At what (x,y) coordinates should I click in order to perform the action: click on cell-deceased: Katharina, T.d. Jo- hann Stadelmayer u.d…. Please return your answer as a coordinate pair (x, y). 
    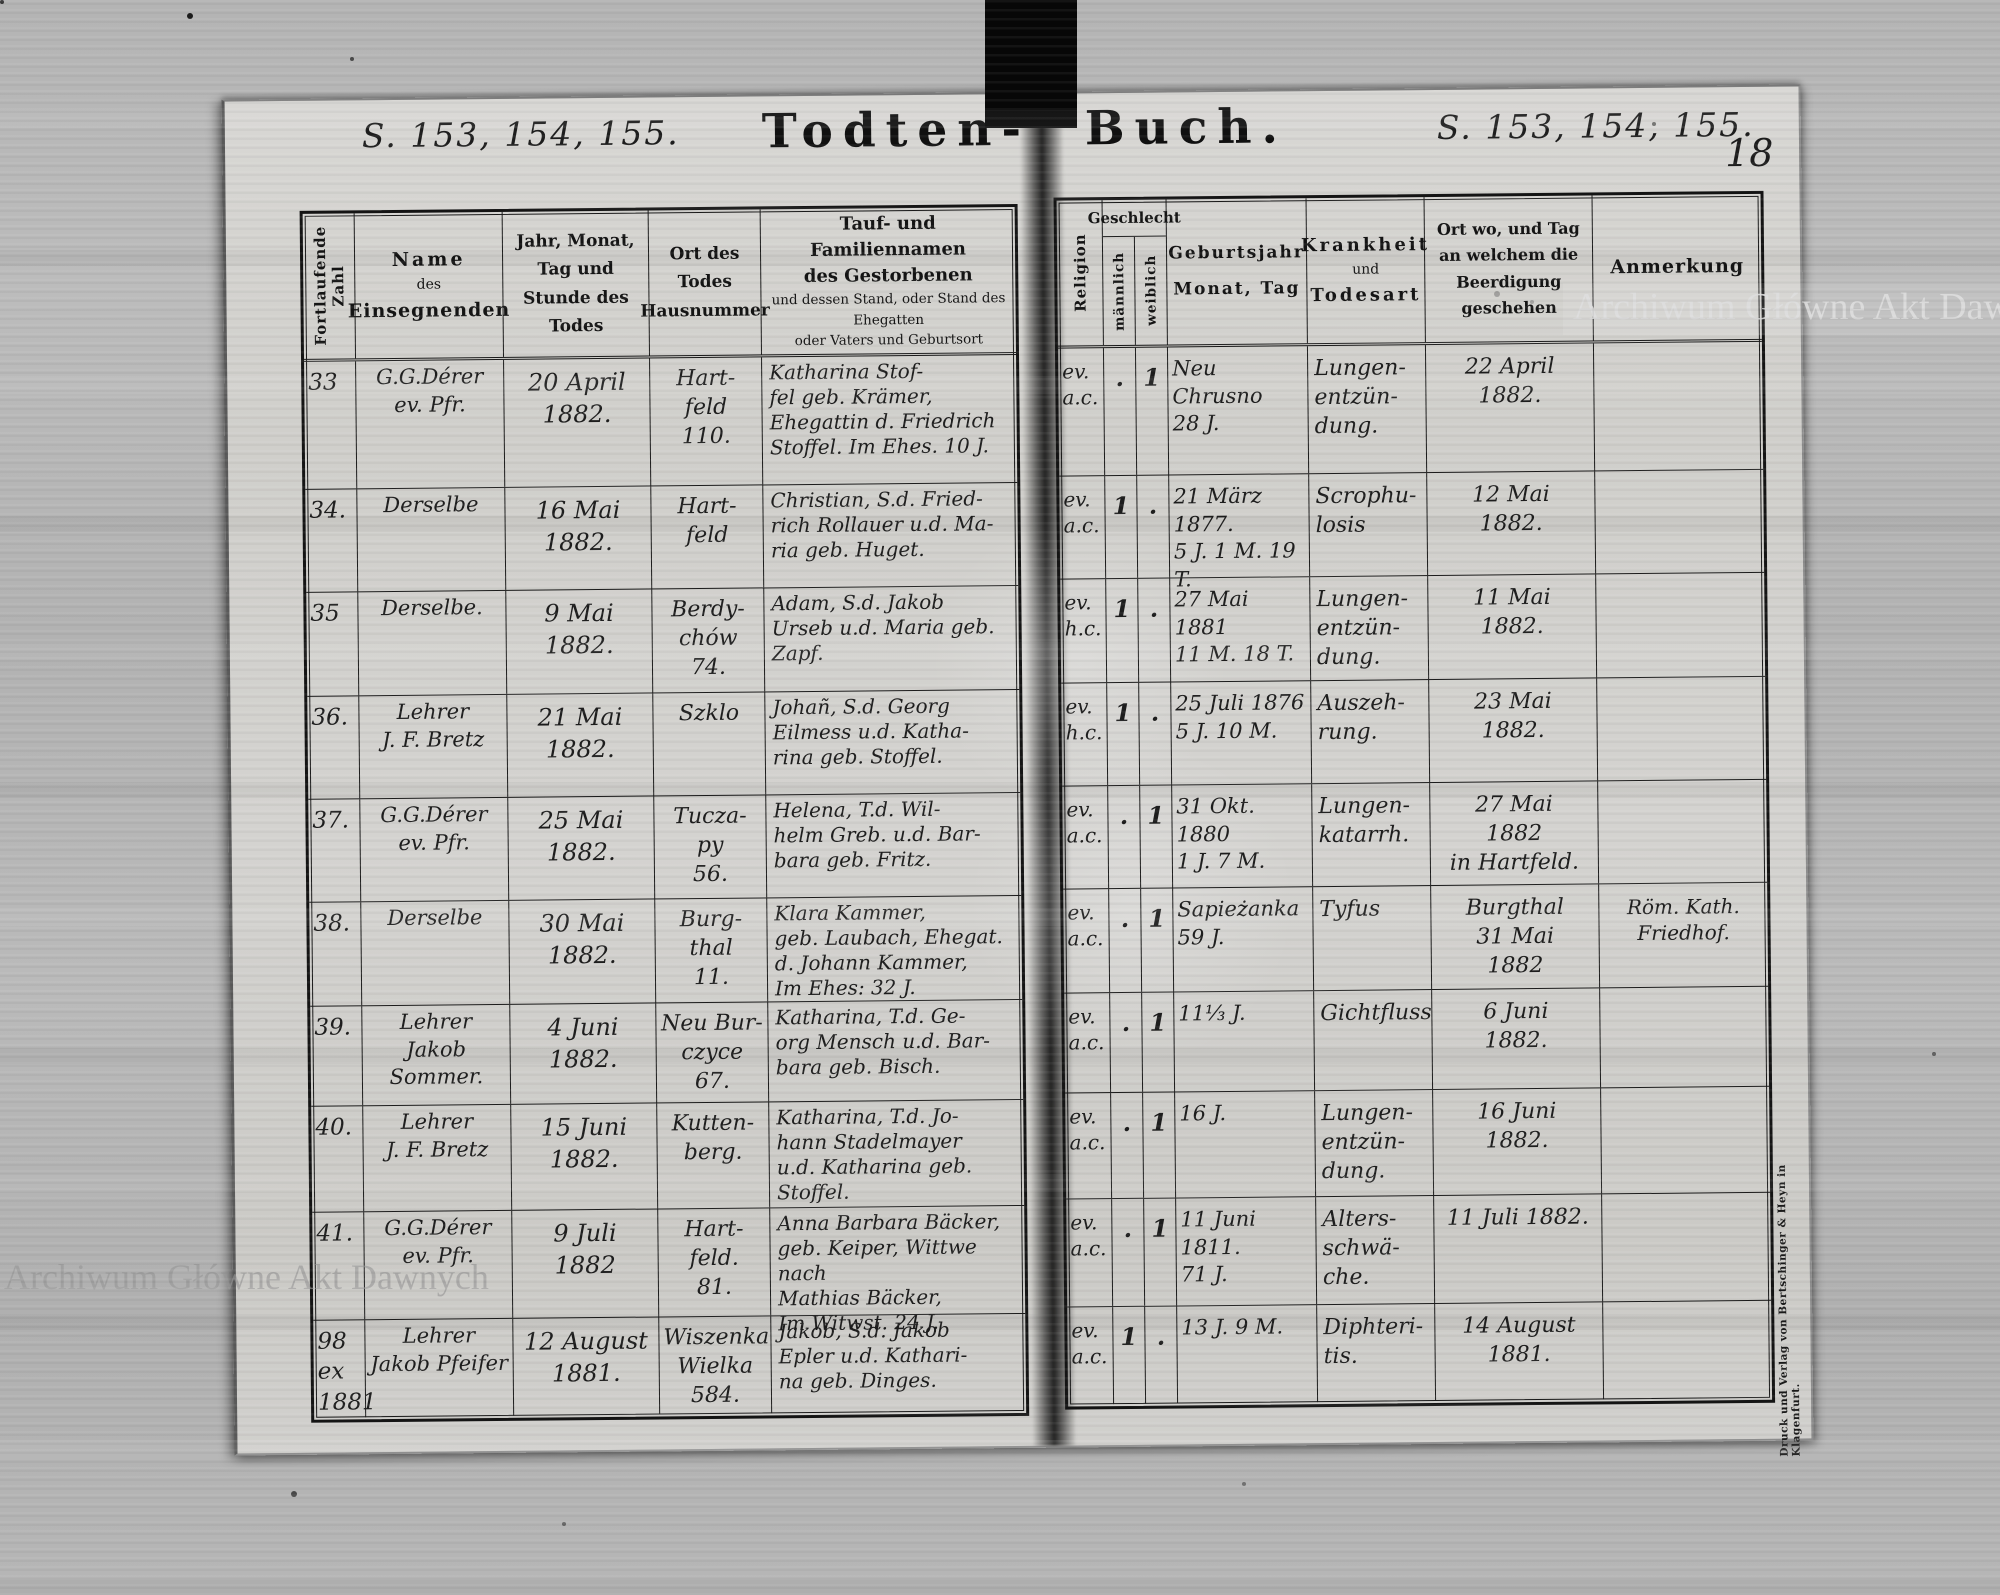
    Looking at the image, I should click on (874, 1154).